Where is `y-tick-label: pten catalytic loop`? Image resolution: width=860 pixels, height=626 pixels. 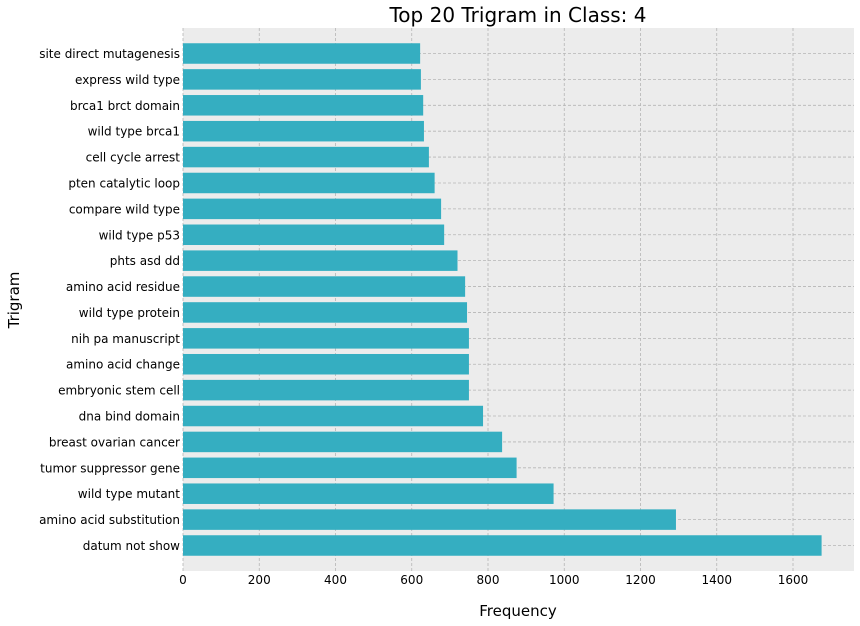 y-tick-label: pten catalytic loop is located at coordinates (124, 183).